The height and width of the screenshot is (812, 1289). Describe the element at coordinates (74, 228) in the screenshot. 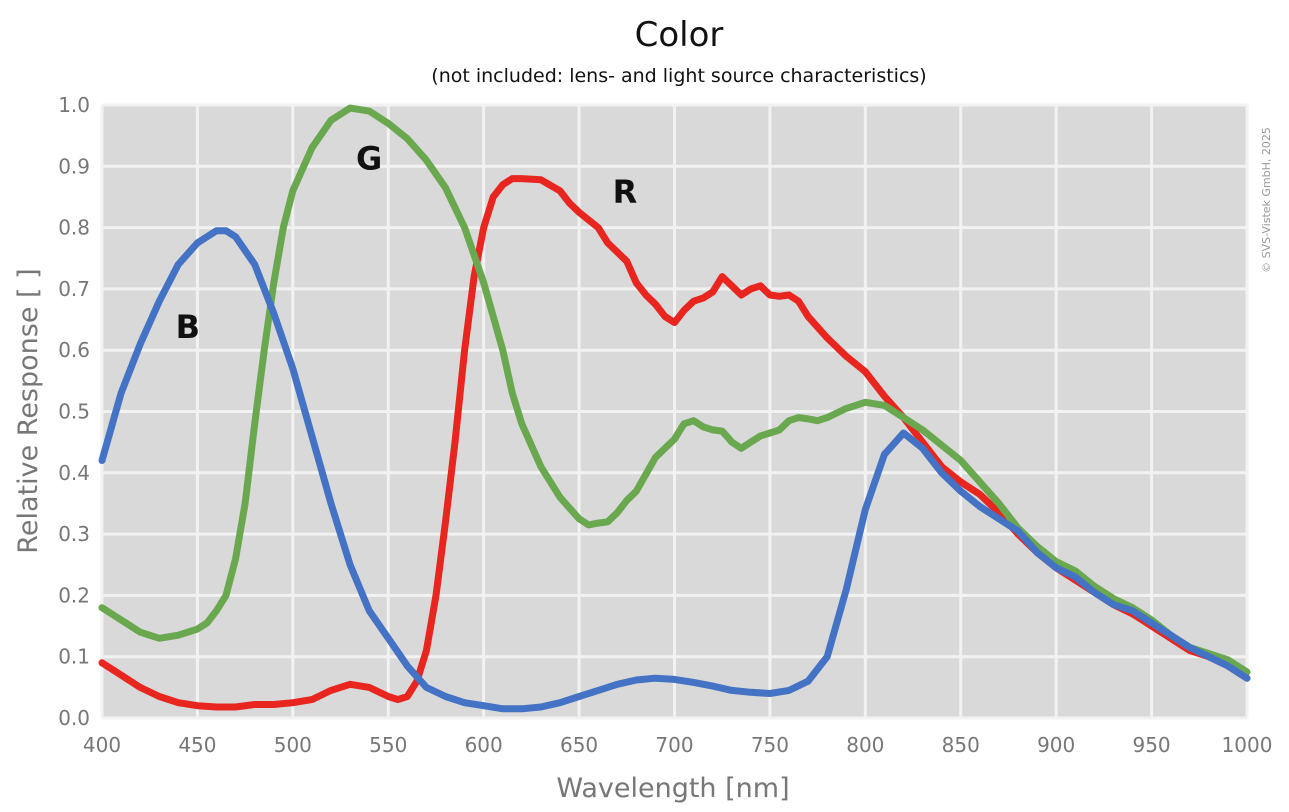

I see `y-tick-label: 0.8` at that location.